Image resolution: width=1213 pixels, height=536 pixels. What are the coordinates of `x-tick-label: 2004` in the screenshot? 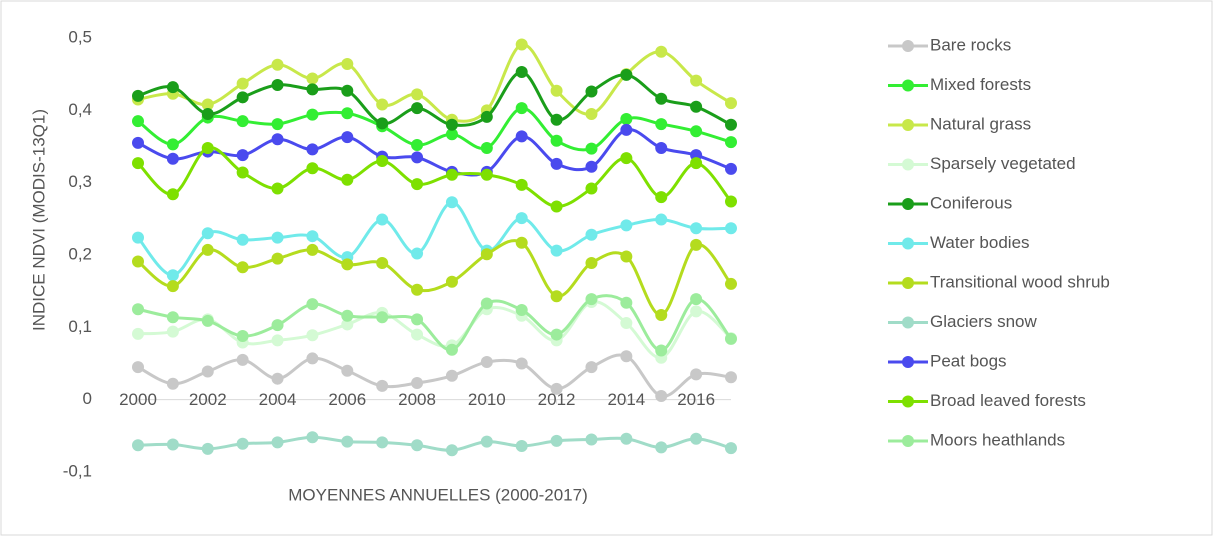 It's located at (278, 399).